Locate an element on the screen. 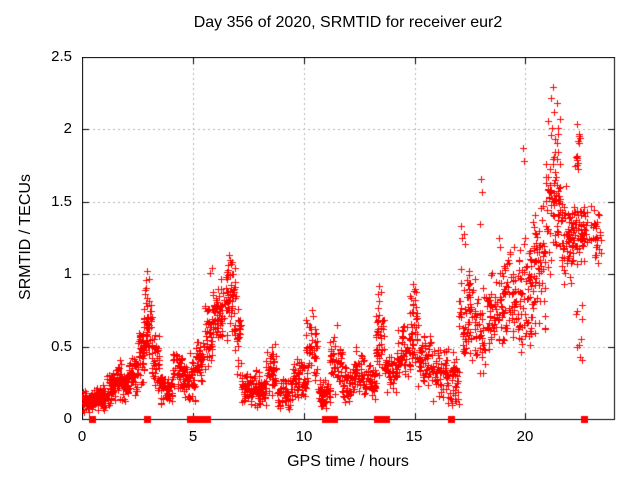 This screenshot has width=640, height=480. y-tick-label: 0 is located at coordinates (67, 418).